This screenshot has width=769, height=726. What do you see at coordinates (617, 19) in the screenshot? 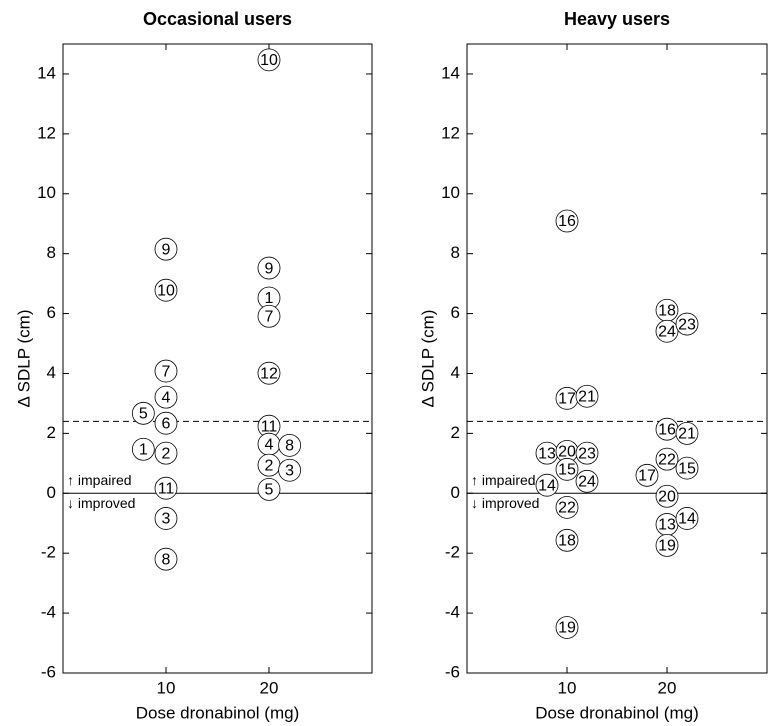
I see `panel-title: Heavy users` at bounding box center [617, 19].